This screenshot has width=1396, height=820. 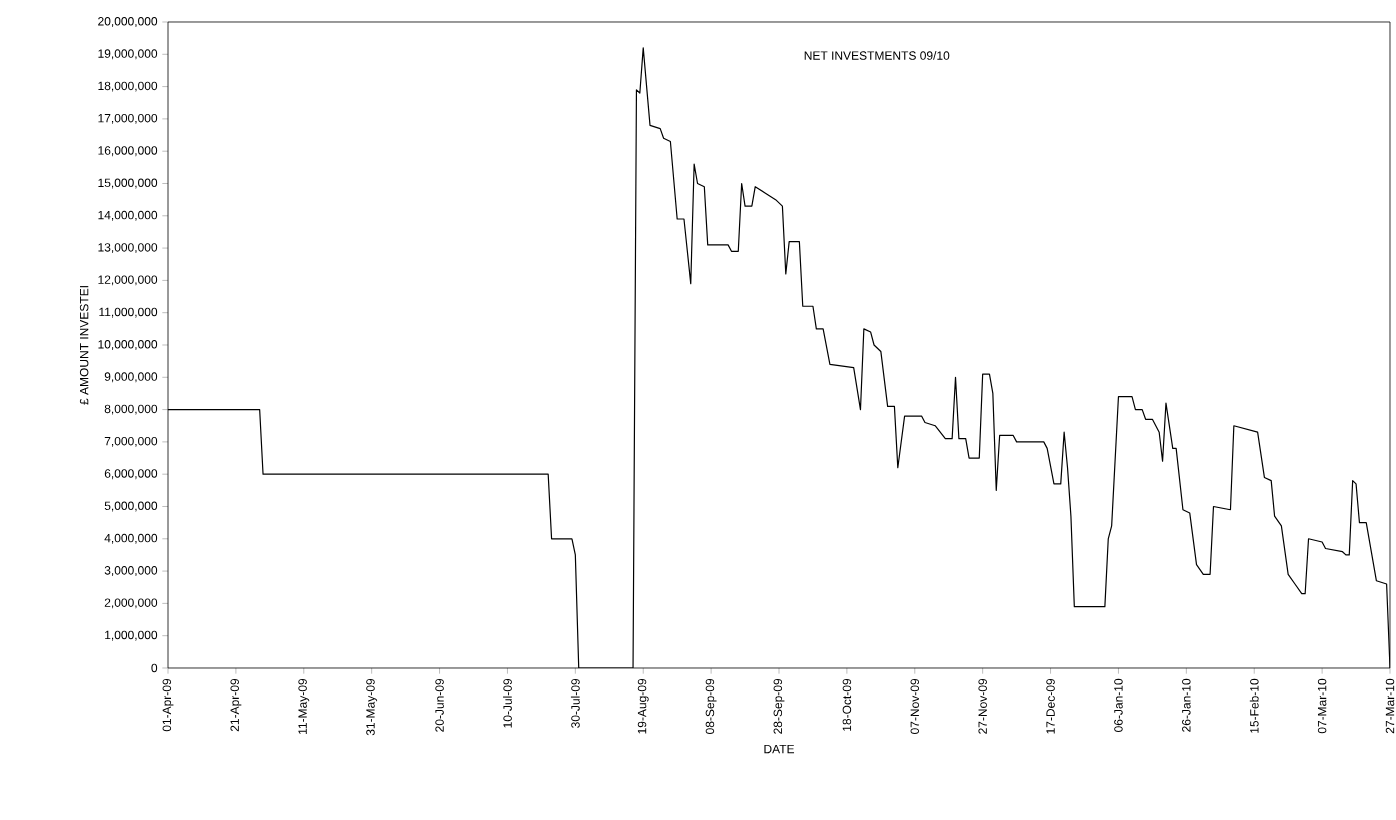 I want to click on x-tick-label: 07-Mar-10, so click(x=1322, y=706).